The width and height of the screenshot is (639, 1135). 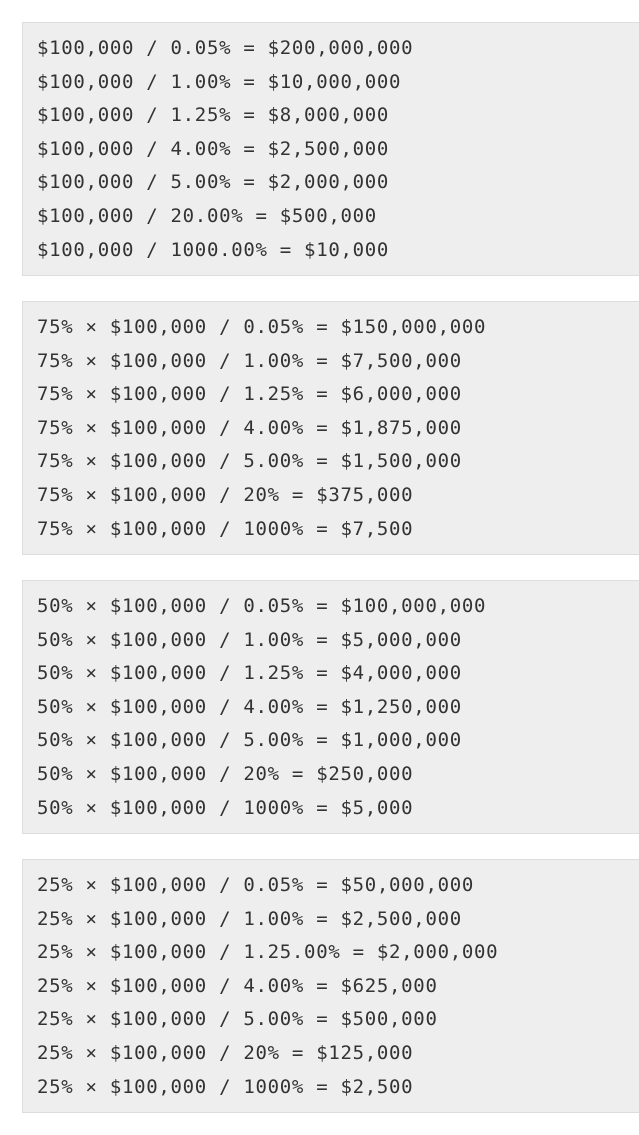 What do you see at coordinates (237, 985) in the screenshot?
I see `code-line: 25% × $100,000 / 4.00% = $625,000` at bounding box center [237, 985].